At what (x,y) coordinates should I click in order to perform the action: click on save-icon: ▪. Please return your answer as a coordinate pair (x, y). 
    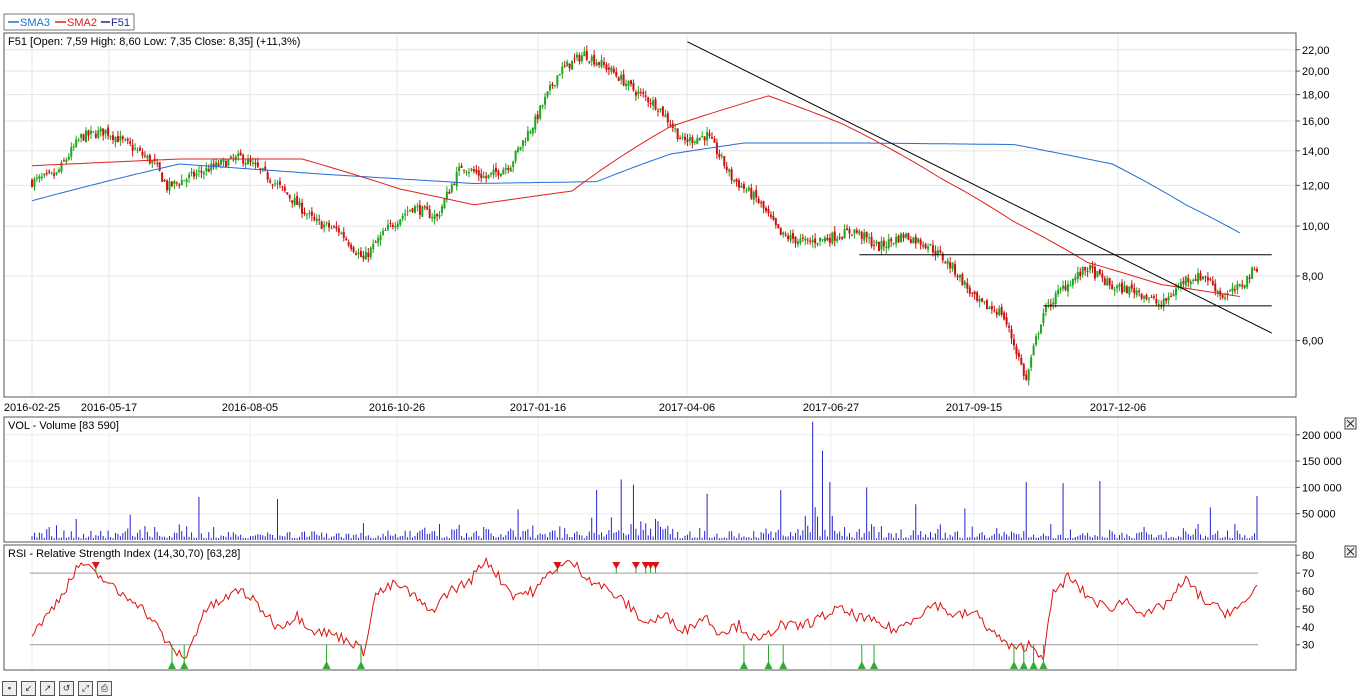
    Looking at the image, I should click on (9, 688).